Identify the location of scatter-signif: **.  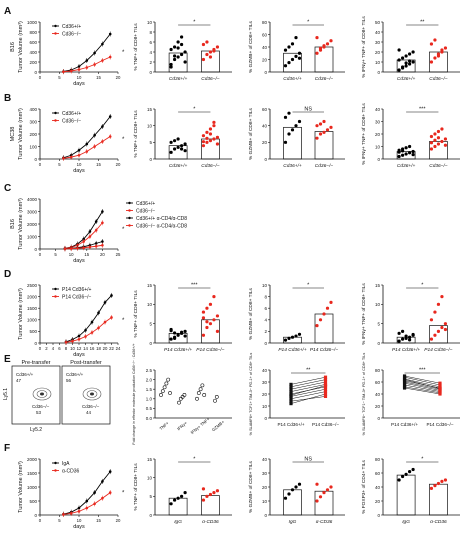
(422, 23).